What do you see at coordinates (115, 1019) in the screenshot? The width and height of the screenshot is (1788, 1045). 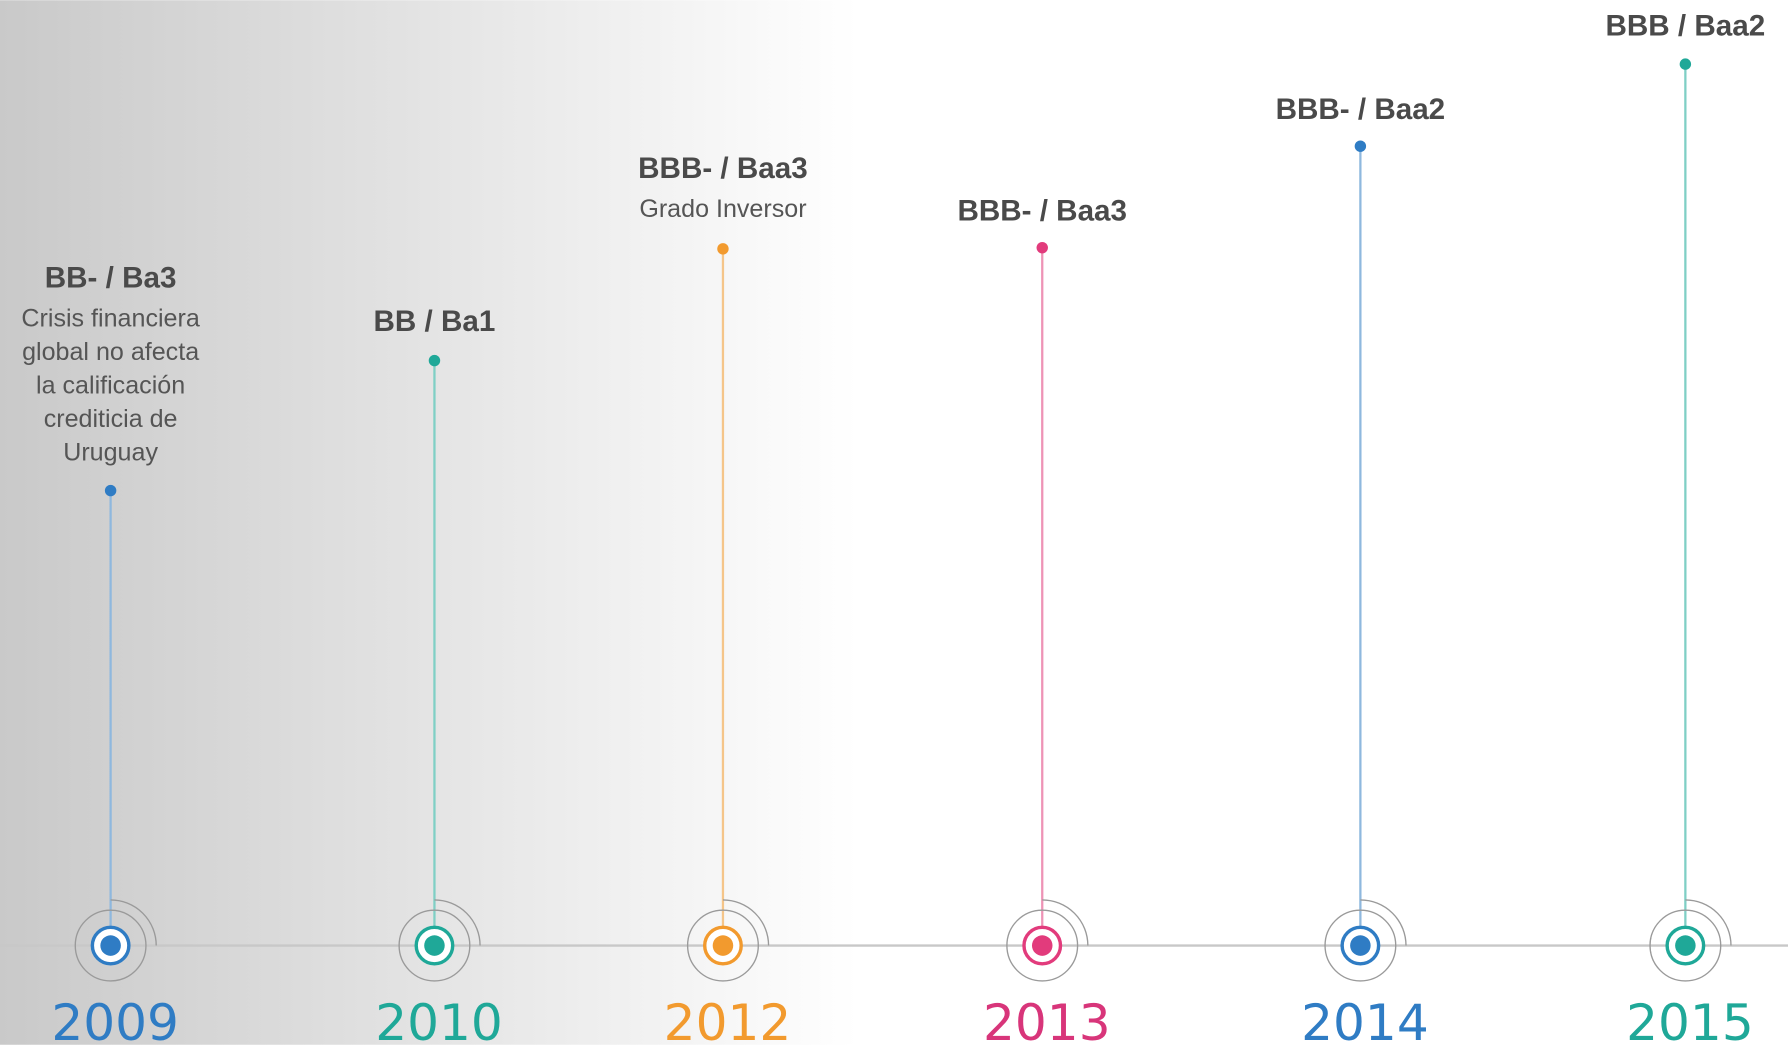 I see `year-label: 2009` at bounding box center [115, 1019].